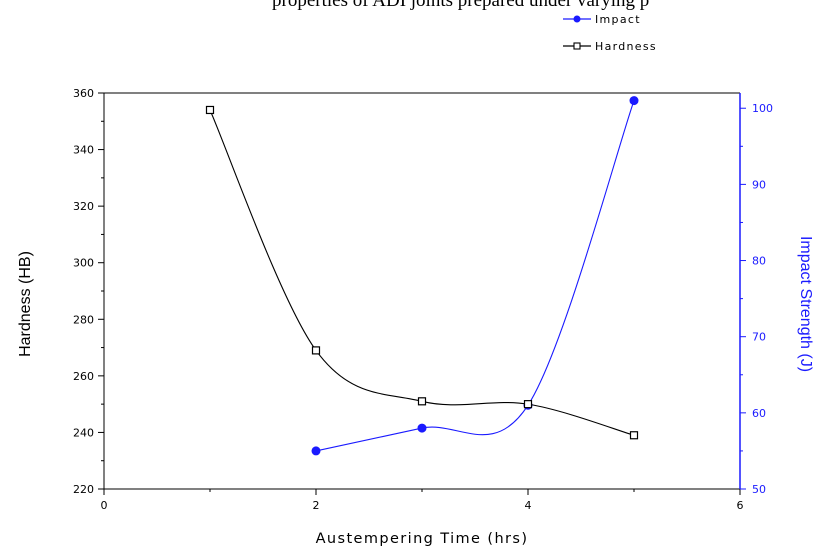 Image resolution: width=819 pixels, height=549 pixels. What do you see at coordinates (104, 505) in the screenshot?
I see `x-tick-label: 0` at bounding box center [104, 505].